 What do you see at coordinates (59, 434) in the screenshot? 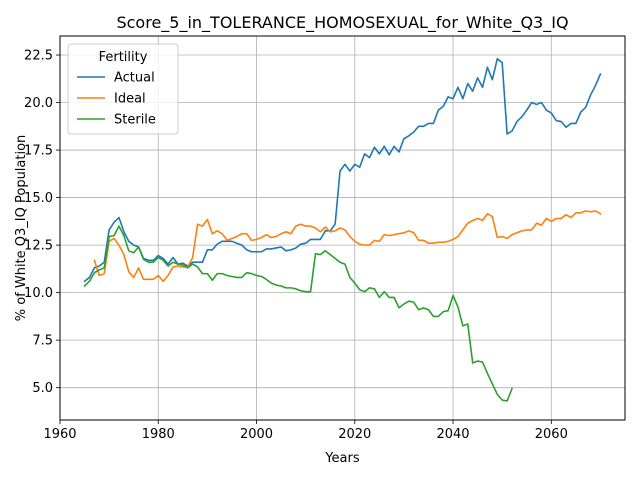
I see `x-tick-label: 1960` at bounding box center [59, 434].